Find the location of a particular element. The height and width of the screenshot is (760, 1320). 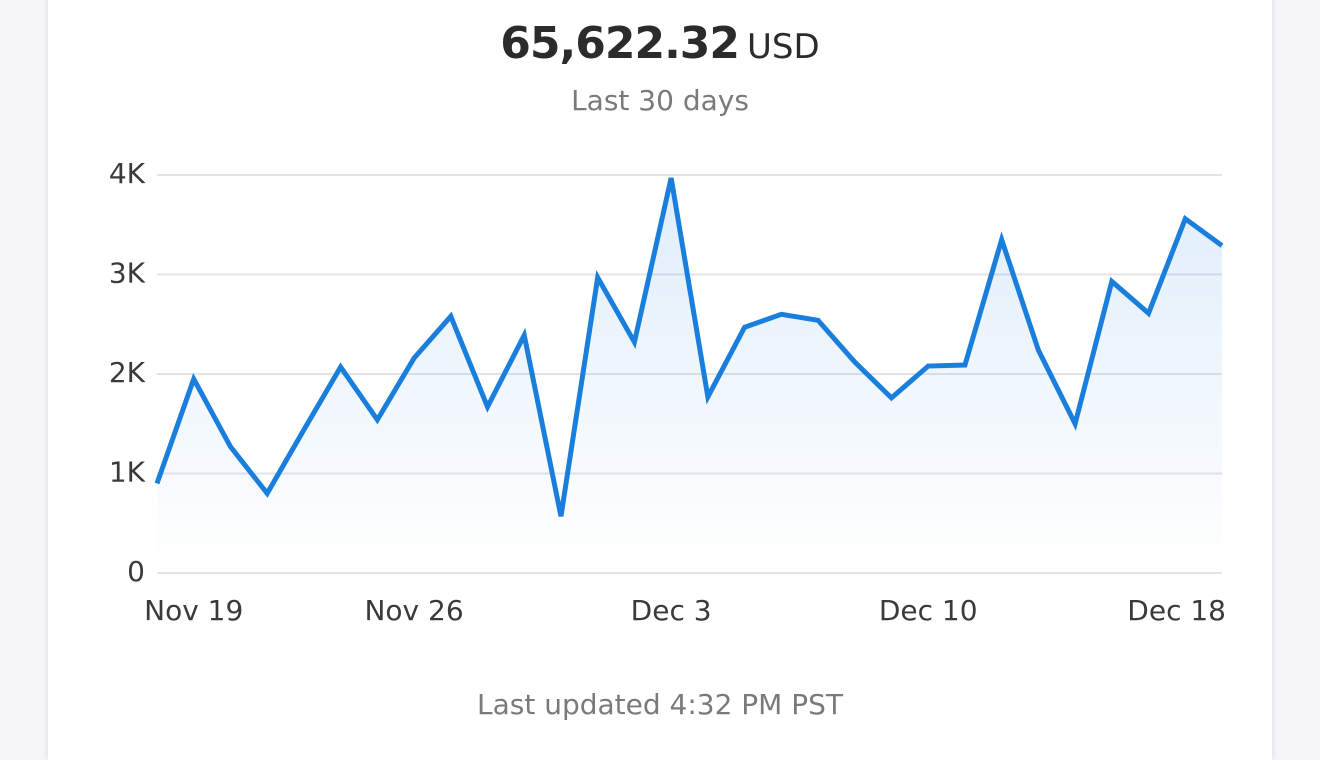

y-tick-label: 1K is located at coordinates (127, 472).